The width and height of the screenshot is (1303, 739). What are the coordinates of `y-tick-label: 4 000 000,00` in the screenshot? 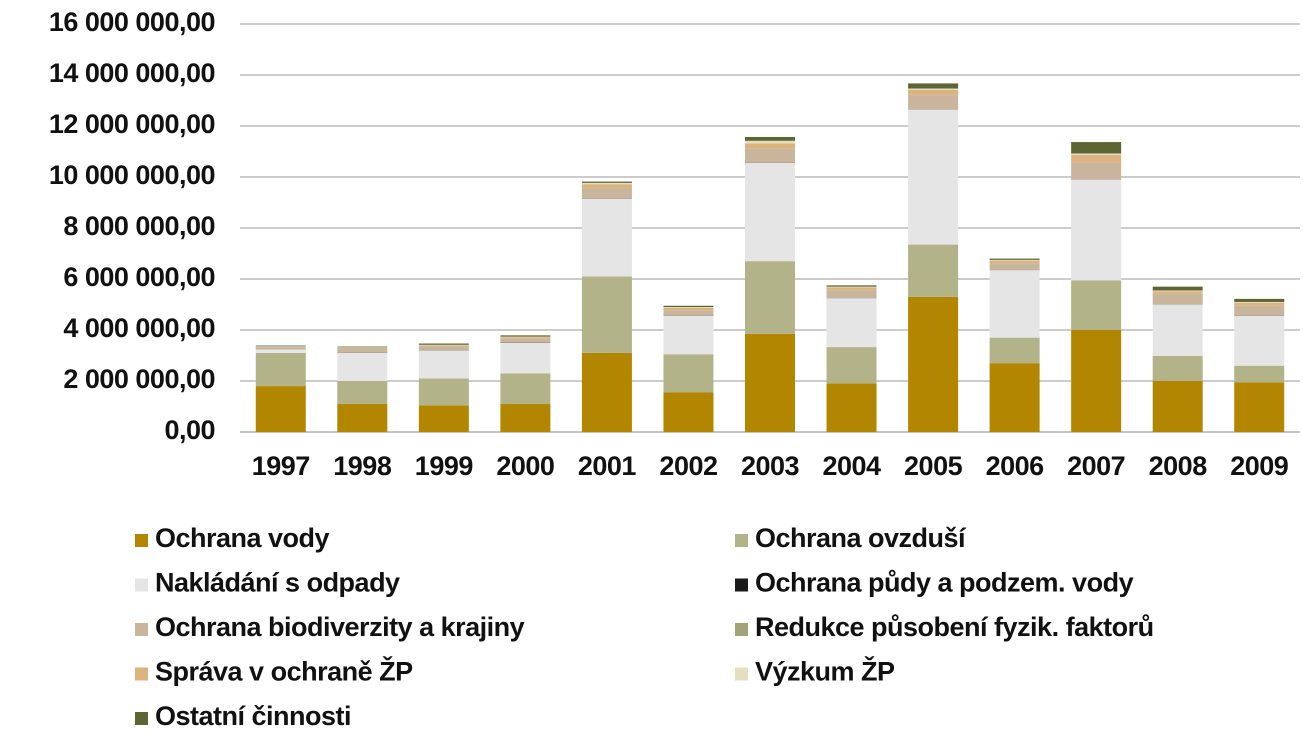 It's located at (139, 328).